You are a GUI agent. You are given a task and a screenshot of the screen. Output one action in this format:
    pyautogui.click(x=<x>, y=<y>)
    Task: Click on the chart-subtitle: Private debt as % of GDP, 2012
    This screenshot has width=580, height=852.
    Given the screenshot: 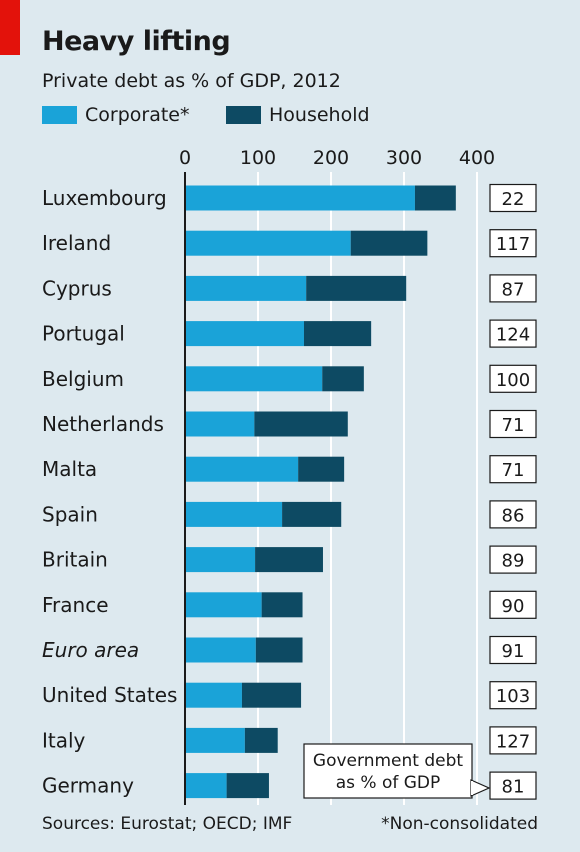 What is the action you would take?
    pyautogui.click(x=191, y=81)
    